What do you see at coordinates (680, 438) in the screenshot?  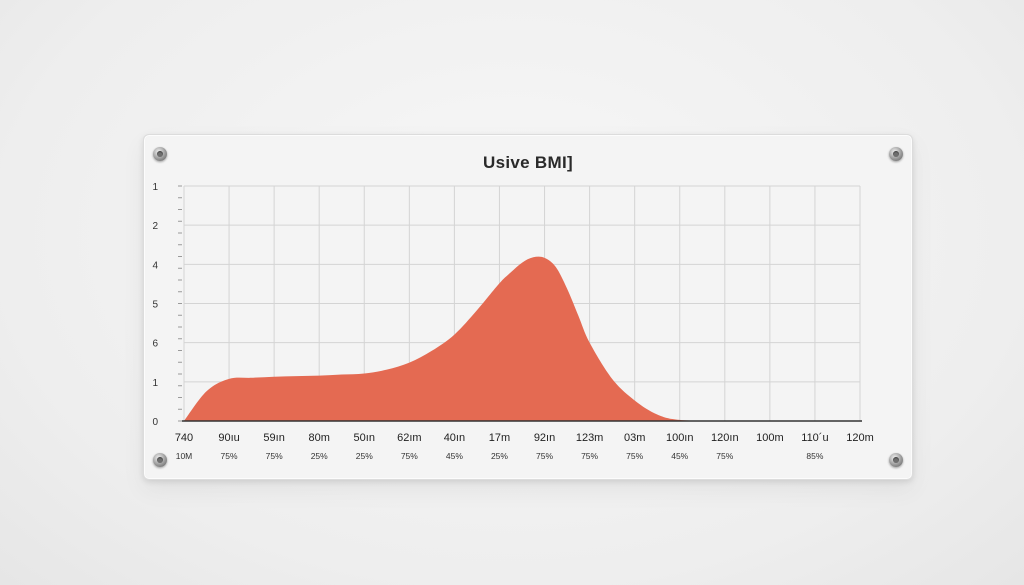 I see `x-tick-label: 100ın` at bounding box center [680, 438].